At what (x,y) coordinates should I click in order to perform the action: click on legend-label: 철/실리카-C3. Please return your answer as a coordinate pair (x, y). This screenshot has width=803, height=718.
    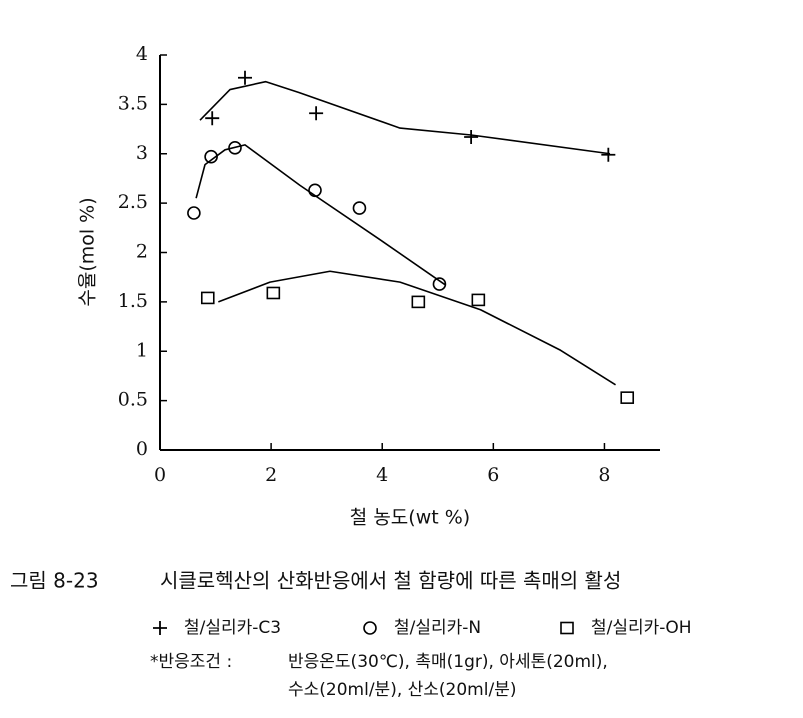
    Looking at the image, I should click on (232, 628).